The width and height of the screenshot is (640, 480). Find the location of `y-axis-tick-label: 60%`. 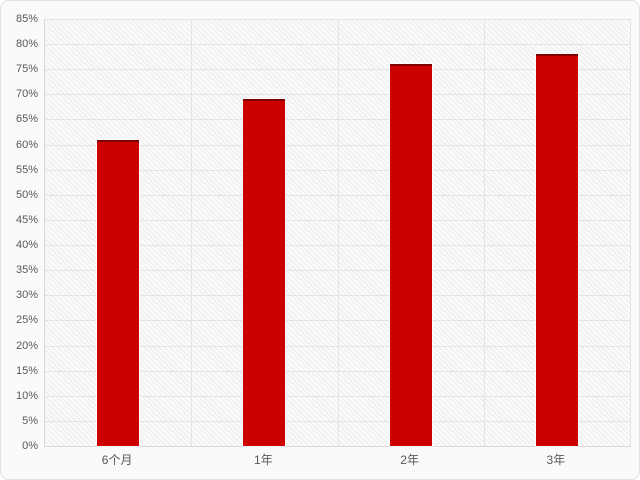

y-axis-tick-label: 60% is located at coordinates (26, 144).